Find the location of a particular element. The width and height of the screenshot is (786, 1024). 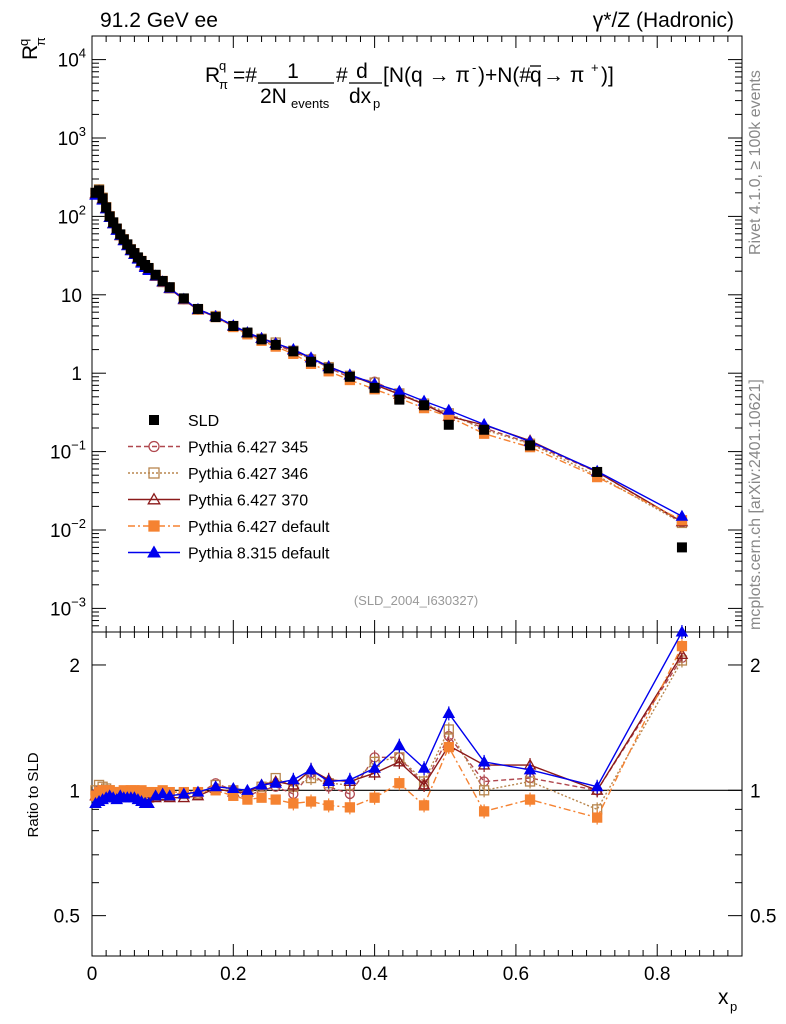

y-tick-label: 10³ is located at coordinates (72, 137).